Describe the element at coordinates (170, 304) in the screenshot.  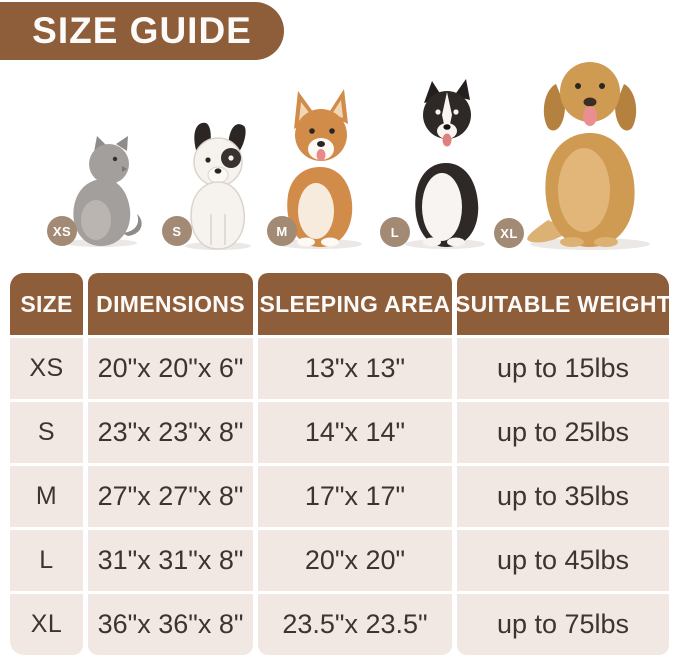
I see `column-header-dimensions: DIMENSIONS` at that location.